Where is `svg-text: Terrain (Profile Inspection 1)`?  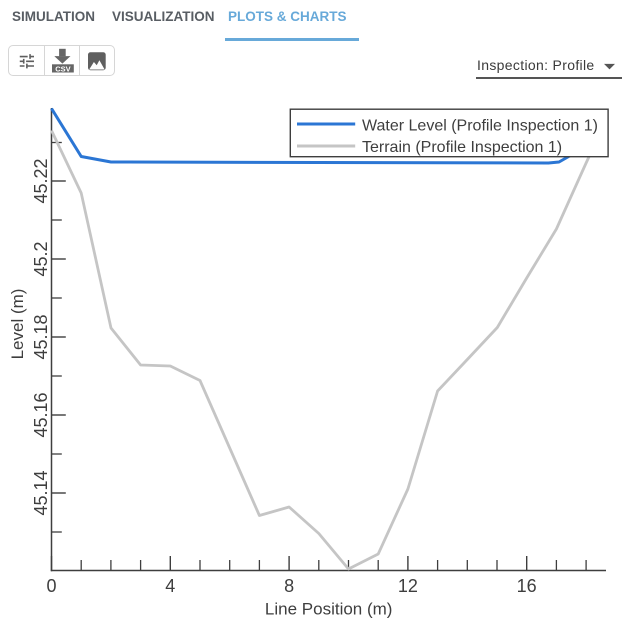 svg-text: Terrain (Profile Inspection 1) is located at coordinates (462, 147).